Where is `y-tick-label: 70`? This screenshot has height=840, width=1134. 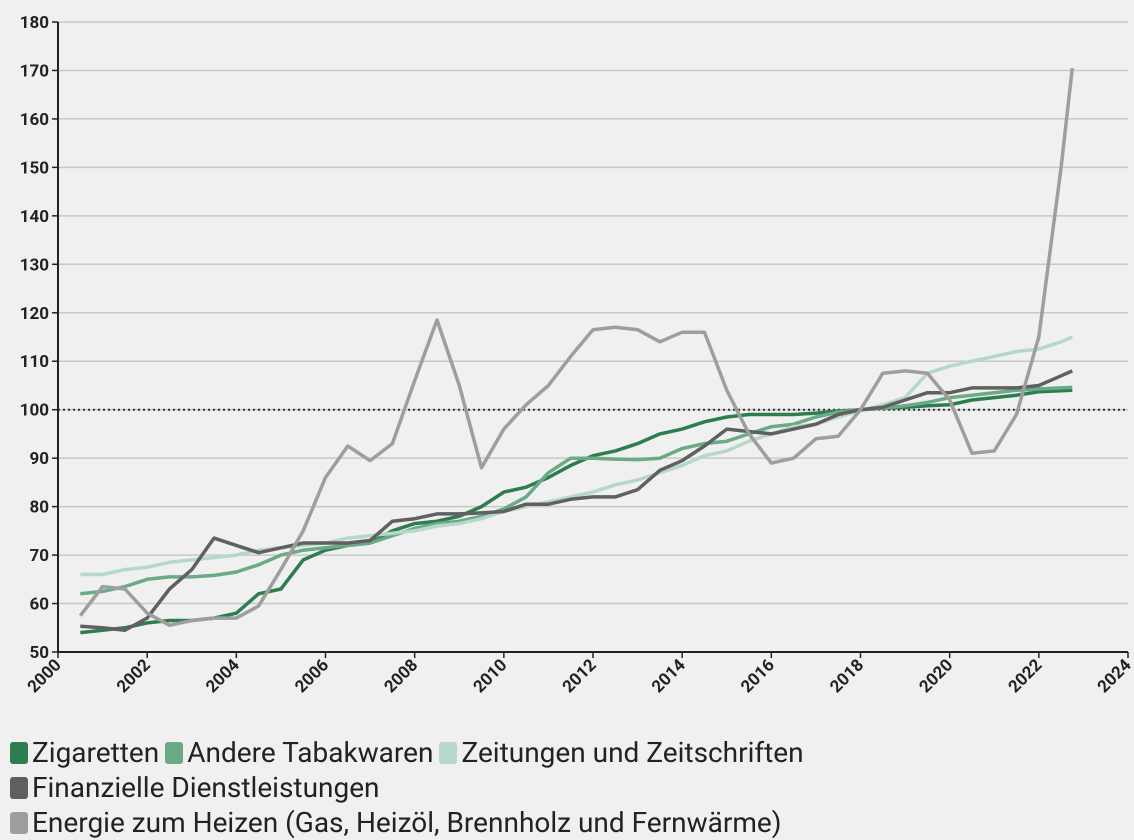 y-tick-label: 70 is located at coordinates (39, 556).